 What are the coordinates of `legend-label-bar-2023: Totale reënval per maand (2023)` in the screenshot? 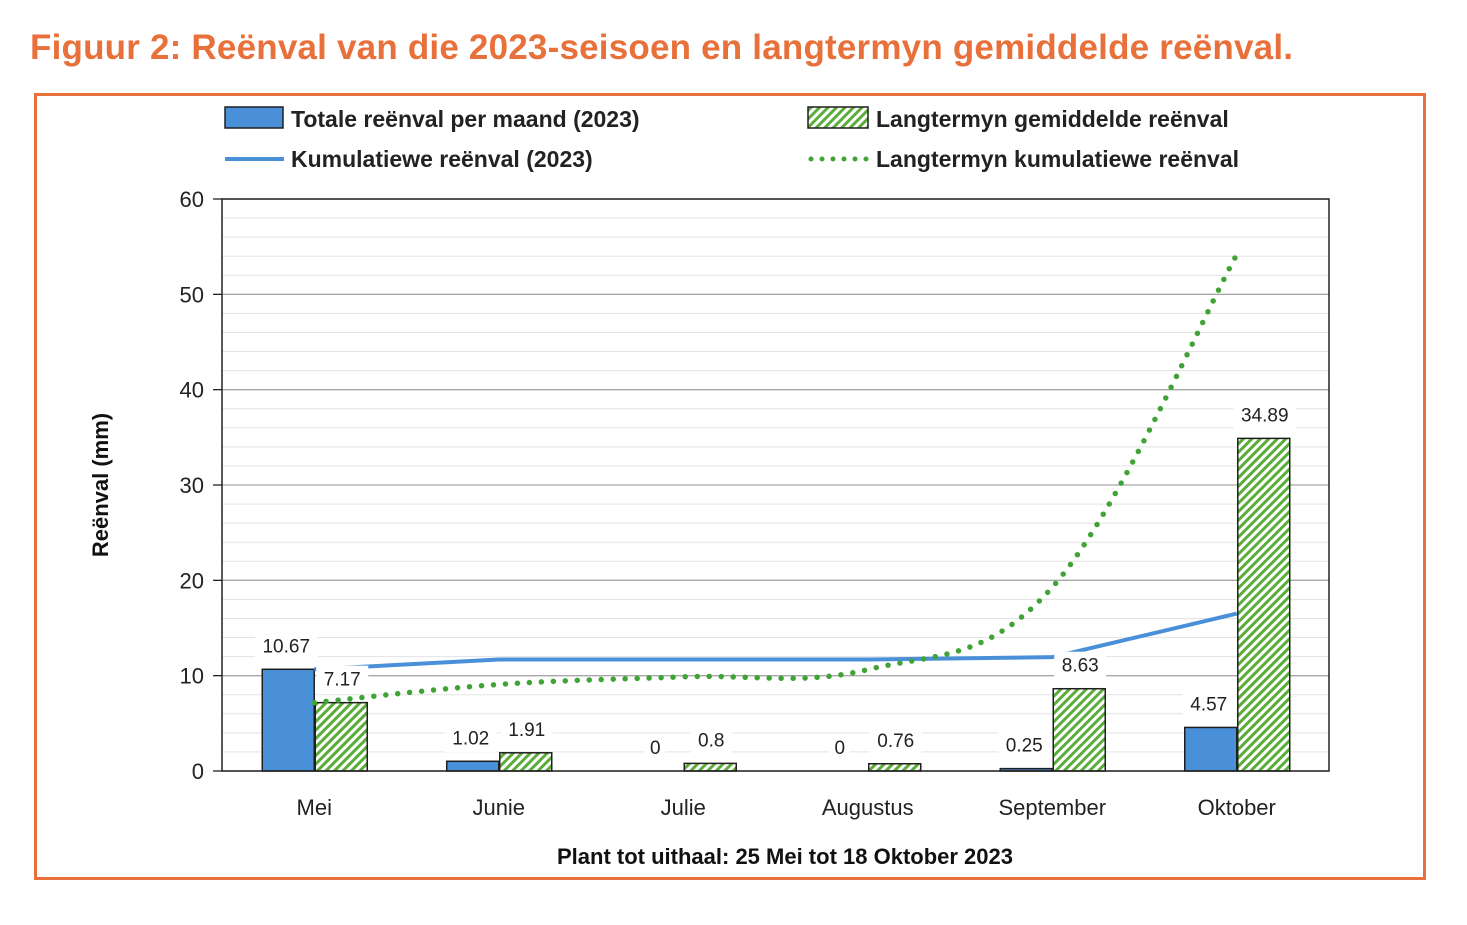 It's located at (465, 119).